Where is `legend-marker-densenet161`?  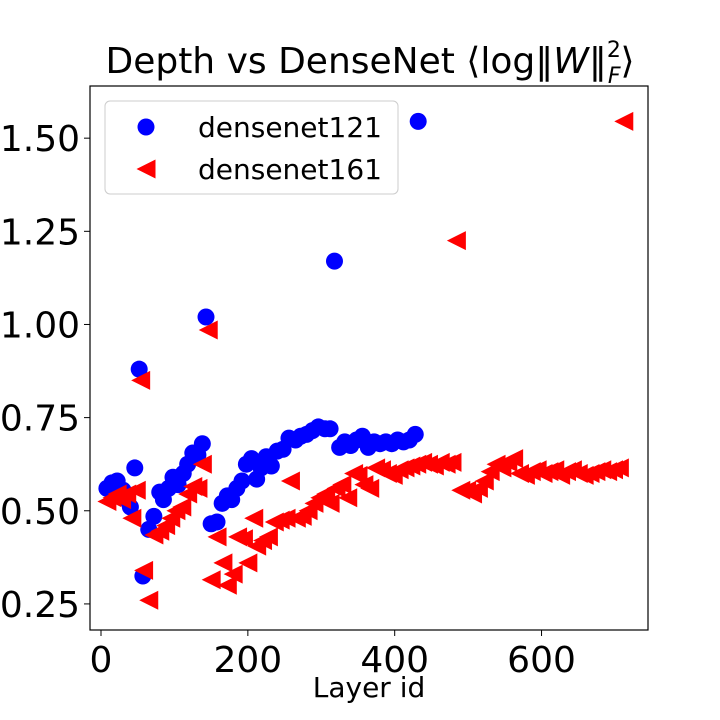 legend-marker-densenet161 is located at coordinates (146, 169).